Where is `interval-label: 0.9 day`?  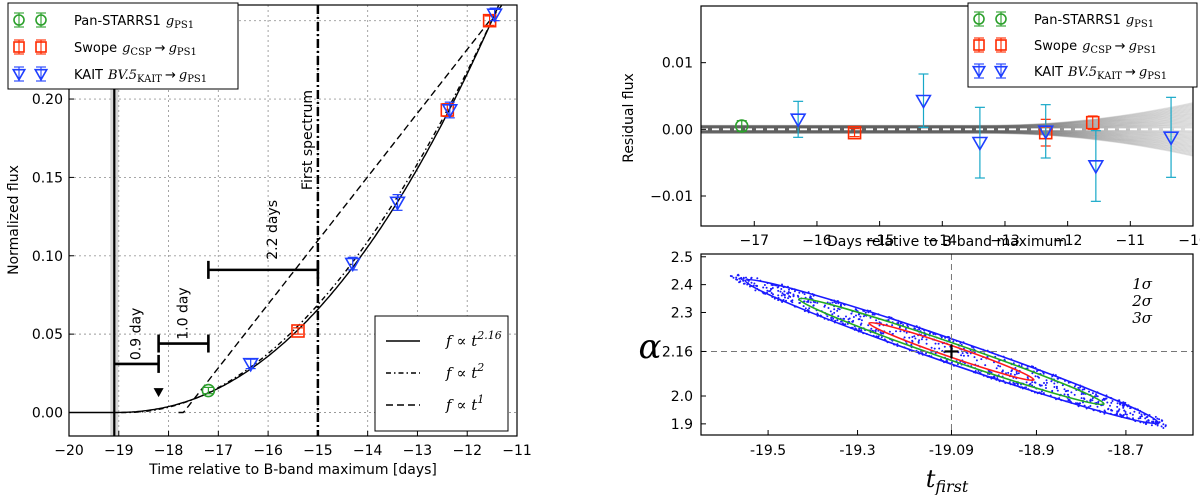 interval-label: 0.9 day is located at coordinates (136, 334).